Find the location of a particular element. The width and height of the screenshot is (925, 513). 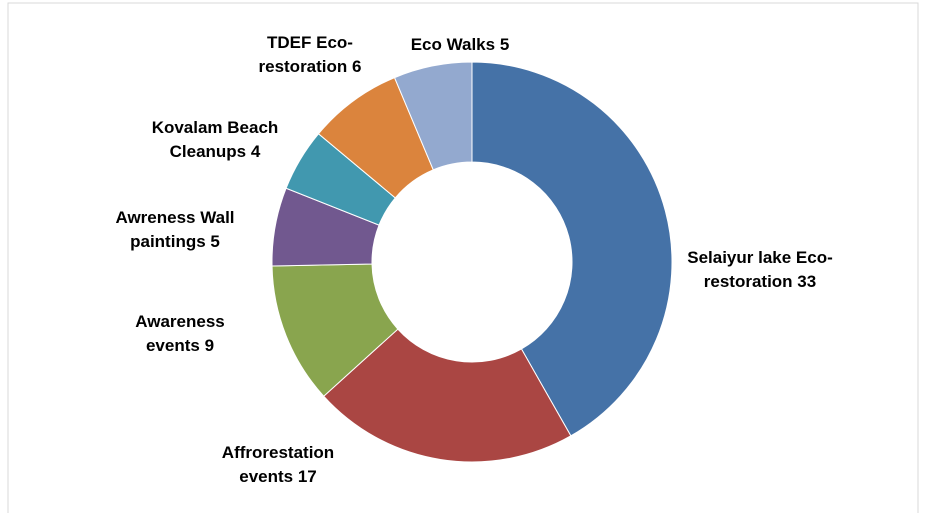

slice-label: Affrorestation events 17 is located at coordinates (278, 465).